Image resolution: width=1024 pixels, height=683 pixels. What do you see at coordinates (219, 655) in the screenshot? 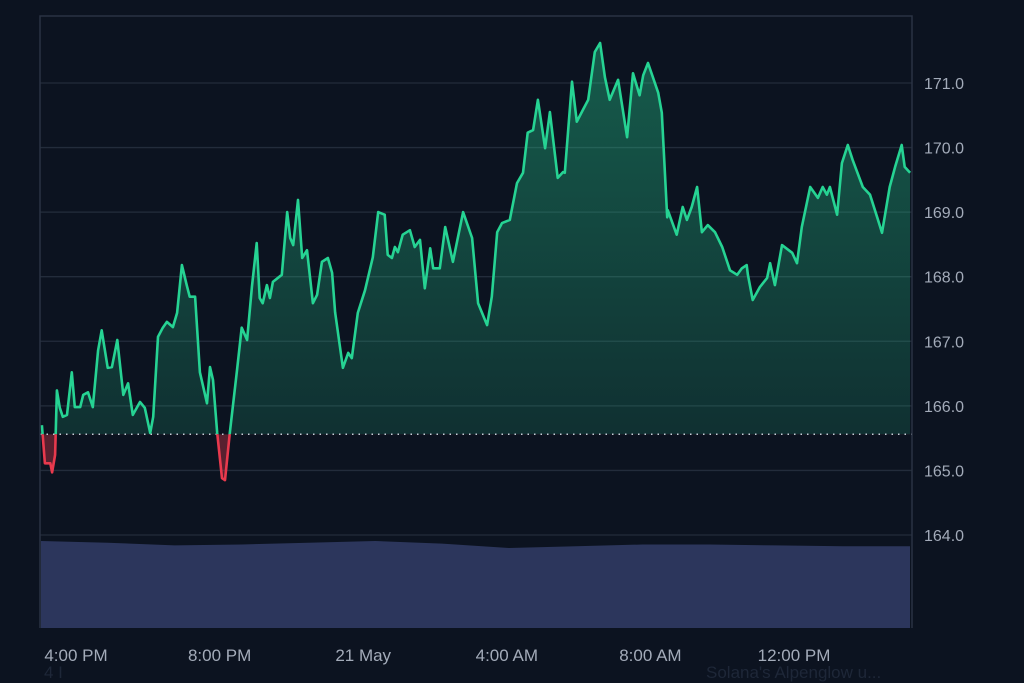
I see `x-tick-label: 8:00 PM` at bounding box center [219, 655].